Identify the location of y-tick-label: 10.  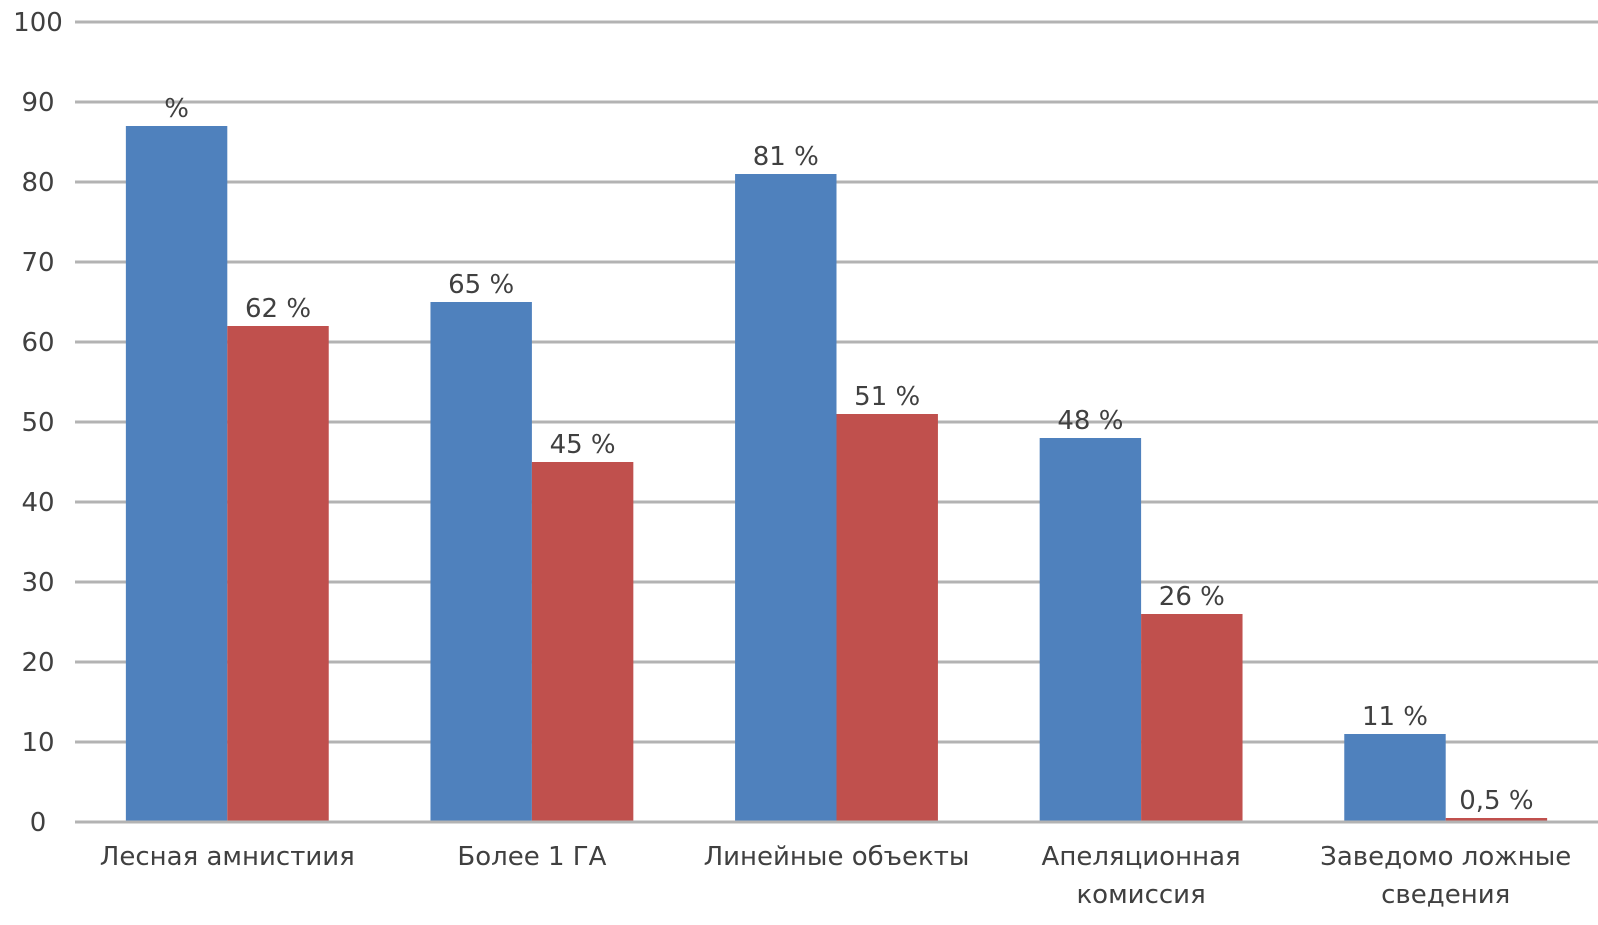
(37, 743).